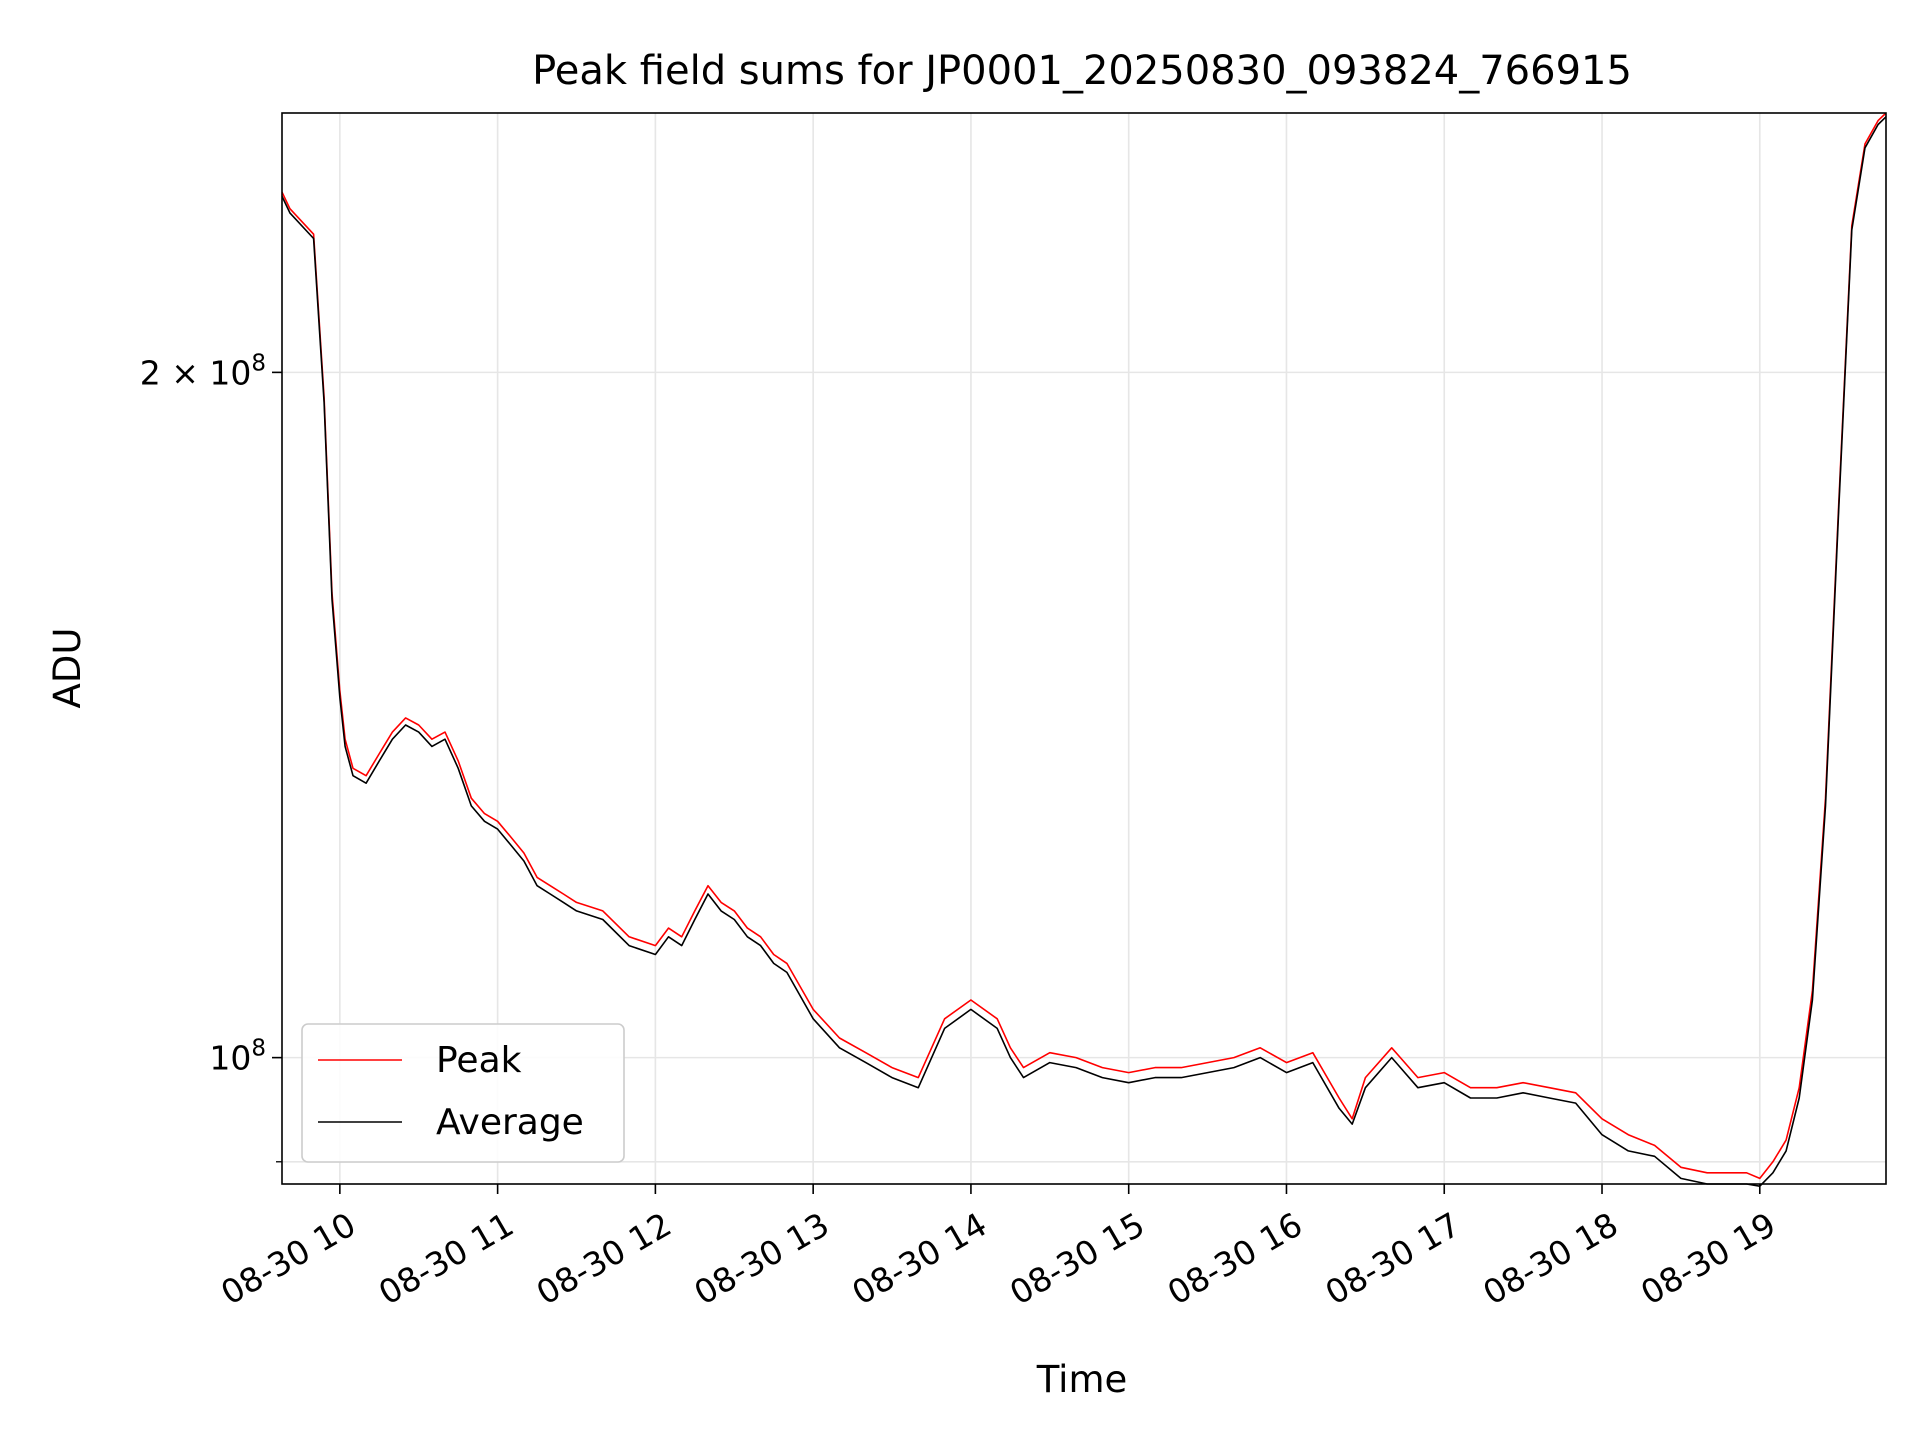  Describe the element at coordinates (479, 1060) in the screenshot. I see `legend-label: Peak` at that location.